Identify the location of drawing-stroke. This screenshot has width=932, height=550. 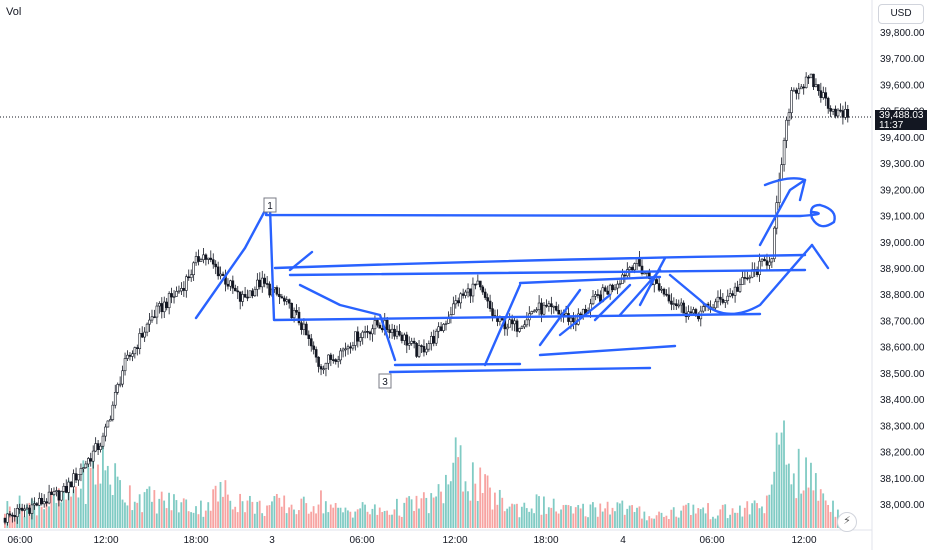
(560, 317).